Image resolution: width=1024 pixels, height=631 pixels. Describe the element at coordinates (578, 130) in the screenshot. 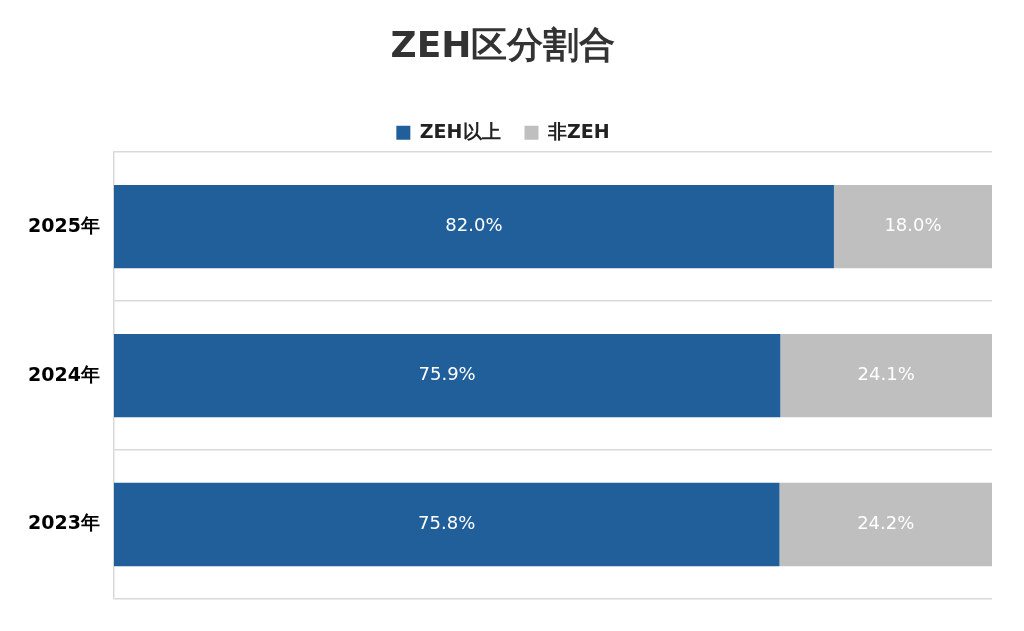

I see `legend-label: 非ZEH` at that location.